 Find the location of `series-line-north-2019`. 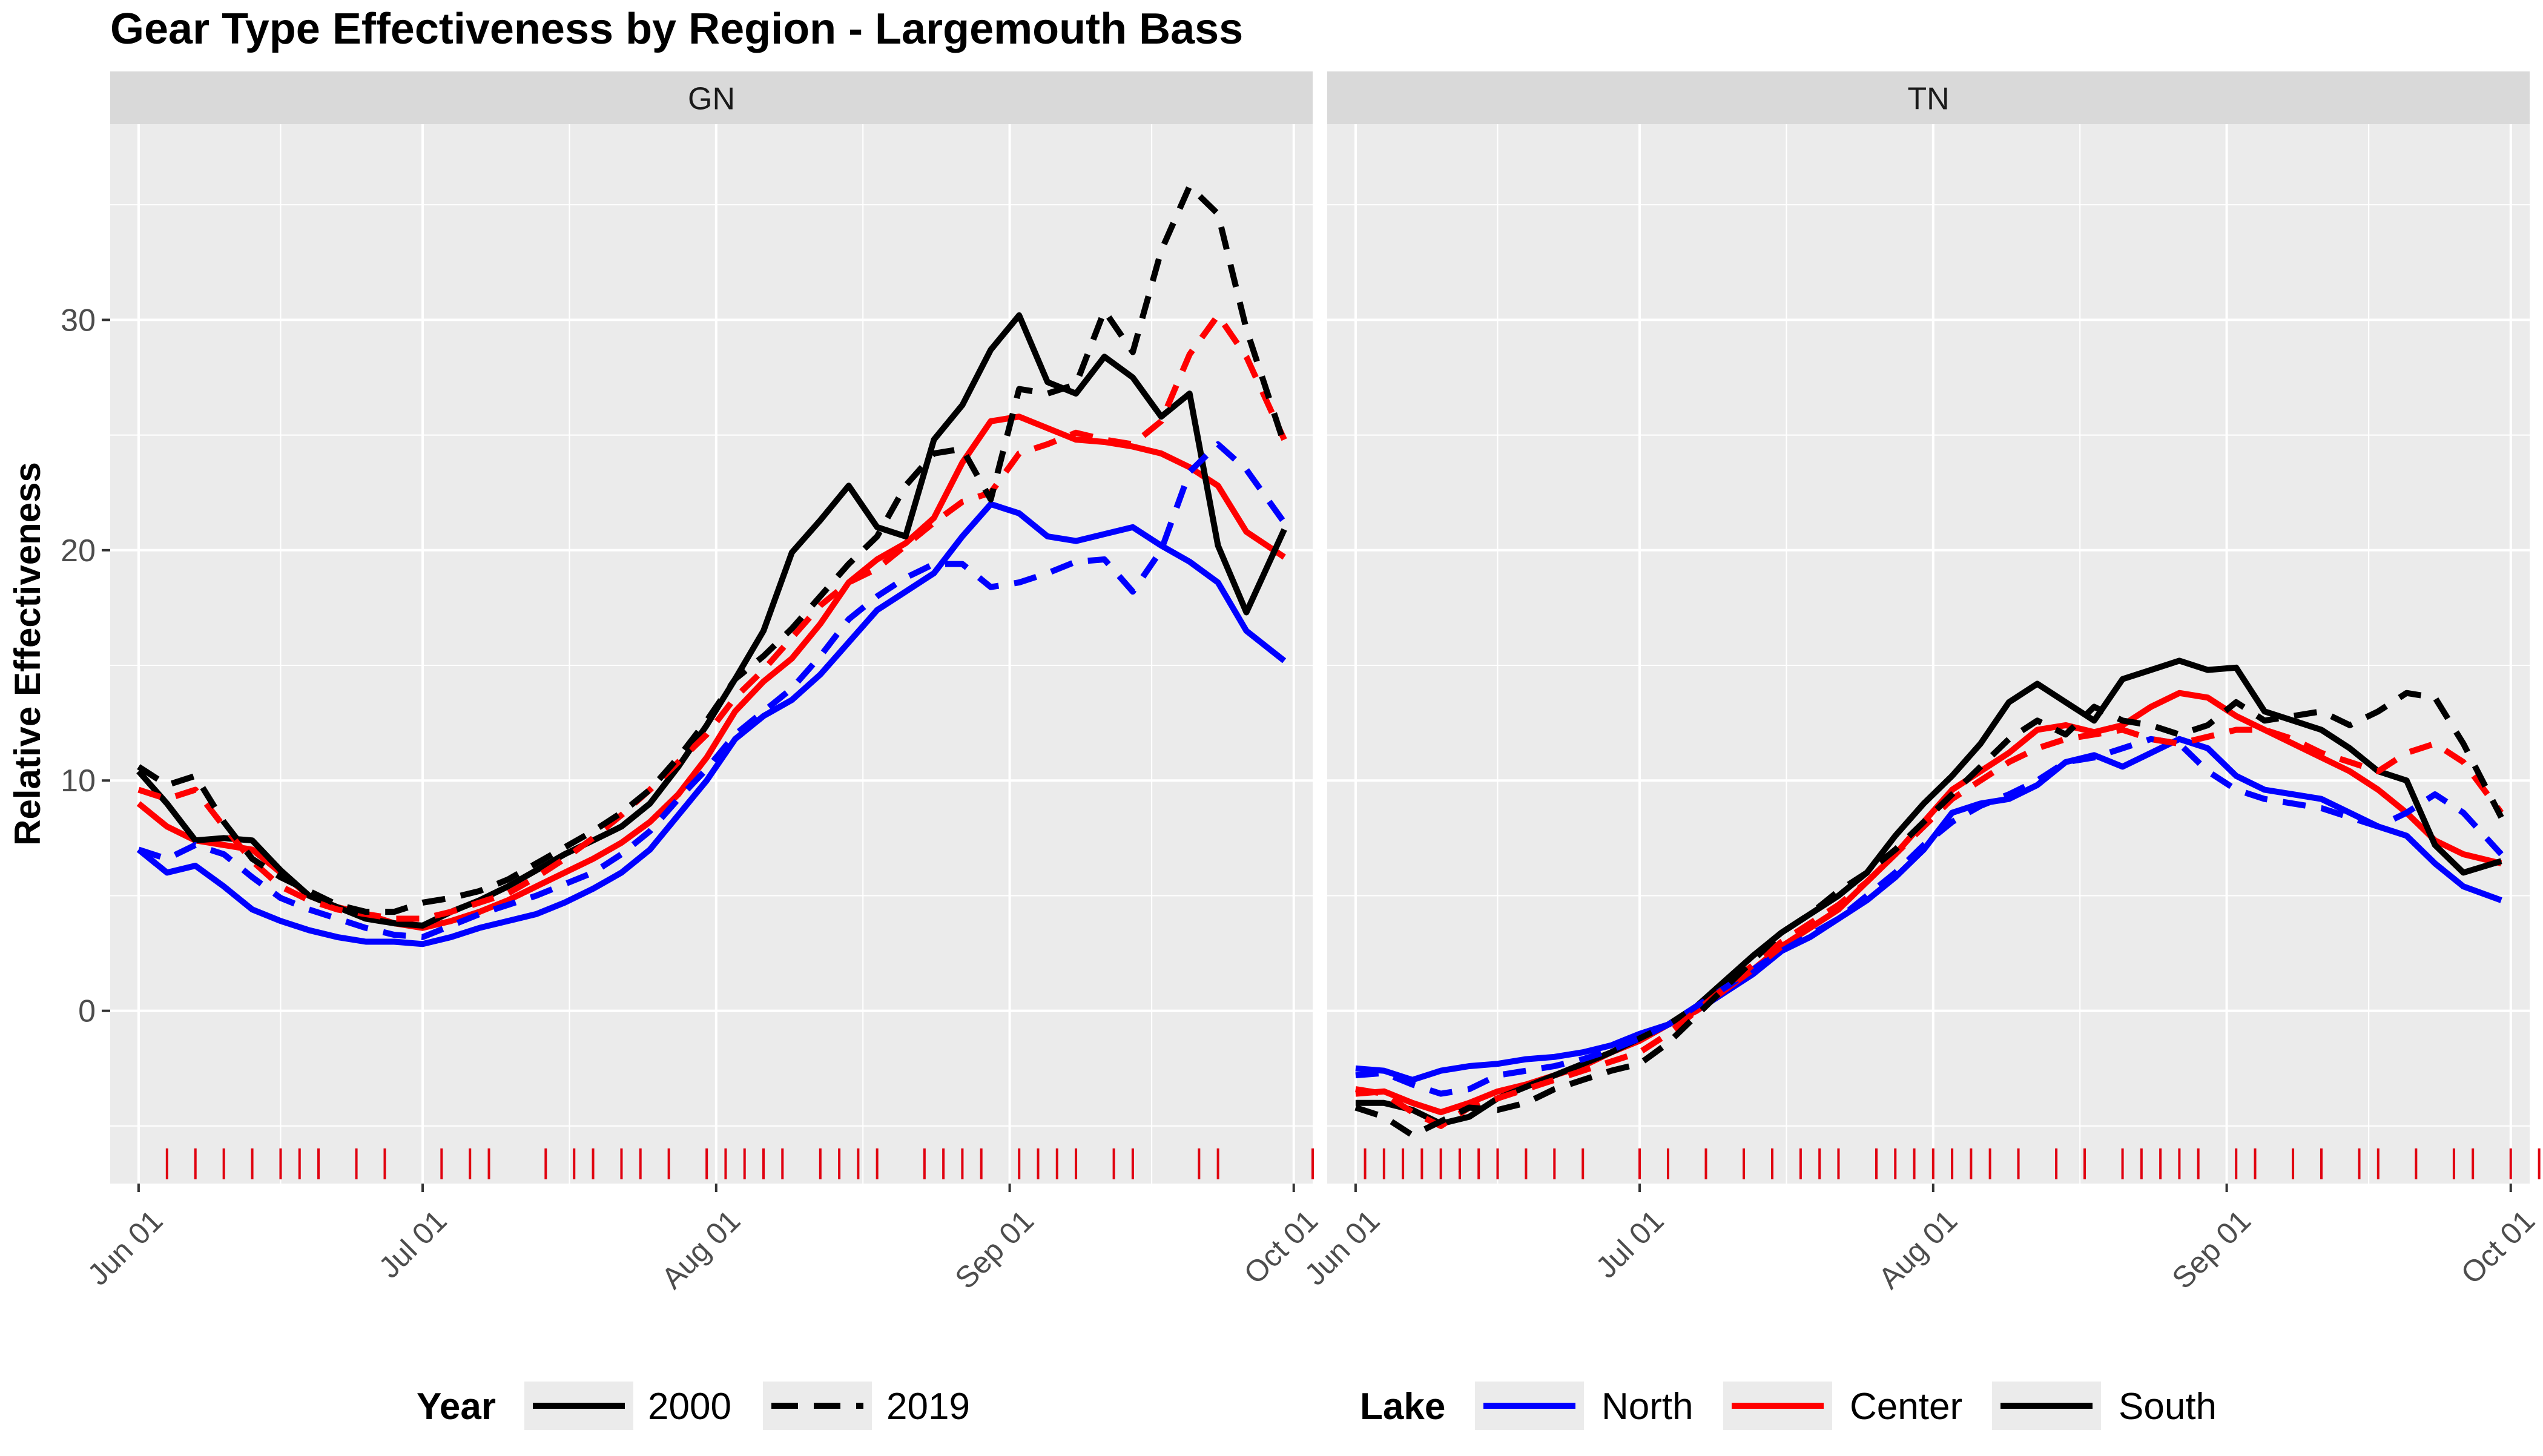

series-line-north-2019 is located at coordinates (1930, 916).